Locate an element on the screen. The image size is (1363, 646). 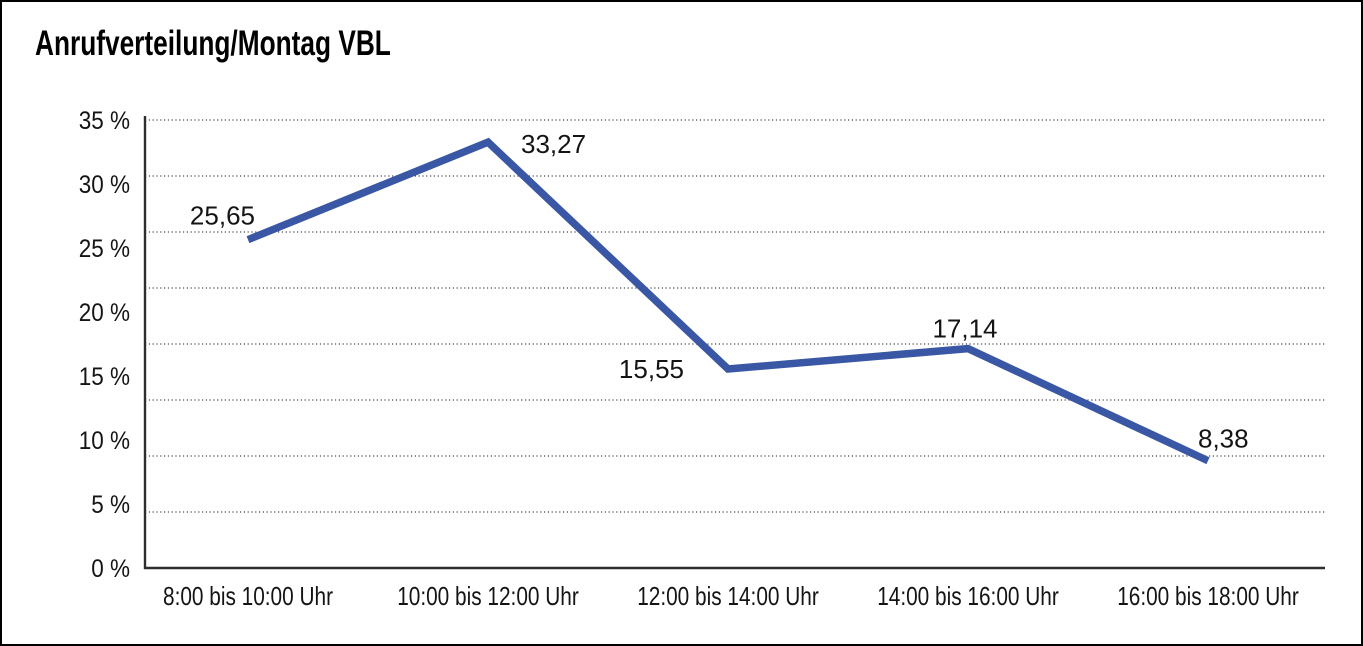
chart-title: Anrufverteilung/Montag VBL is located at coordinates (213, 43).